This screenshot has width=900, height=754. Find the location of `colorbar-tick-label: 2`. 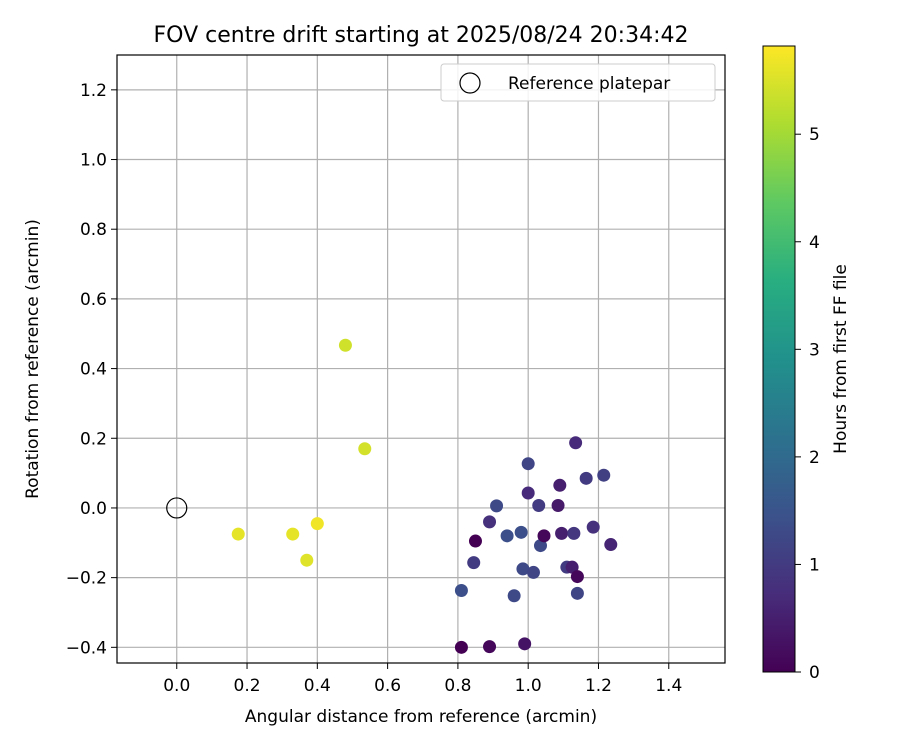

colorbar-tick-label: 2 is located at coordinates (814, 458).